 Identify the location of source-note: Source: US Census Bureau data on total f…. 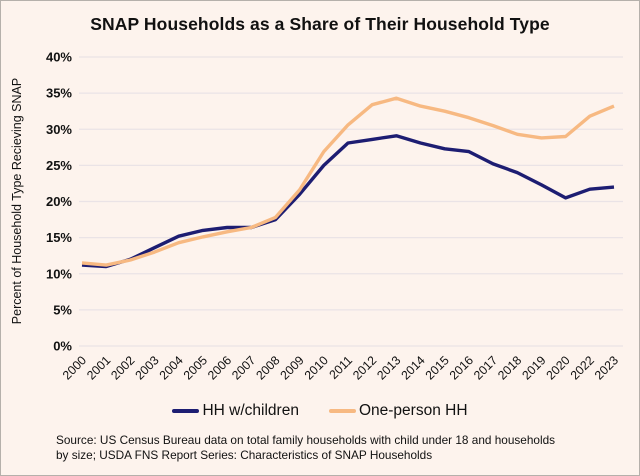
(347, 448).